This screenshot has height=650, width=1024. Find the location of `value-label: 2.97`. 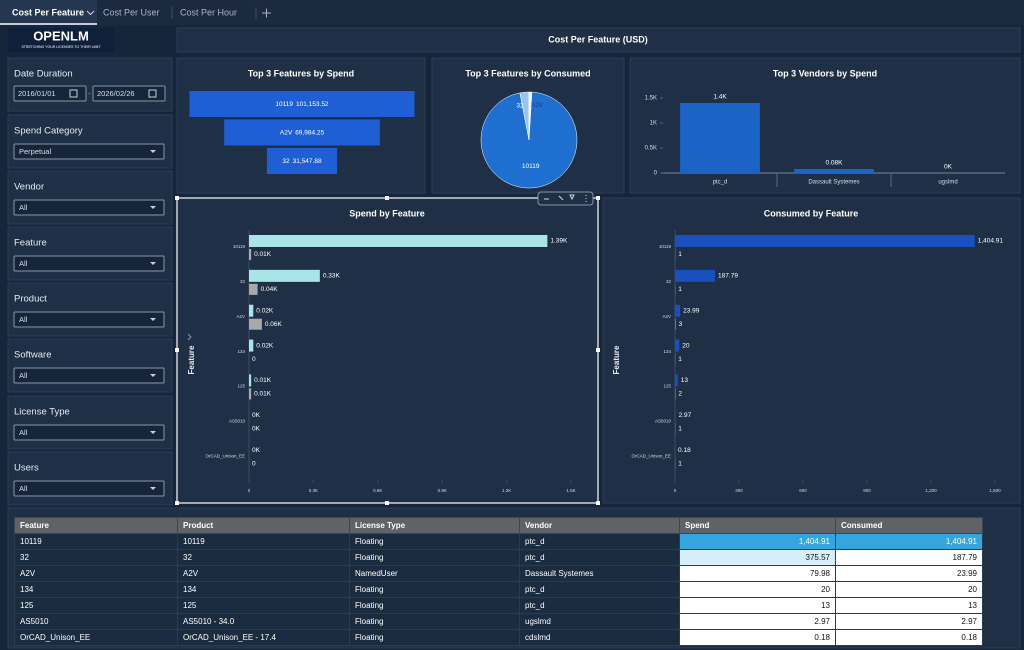

value-label: 2.97 is located at coordinates (685, 415).